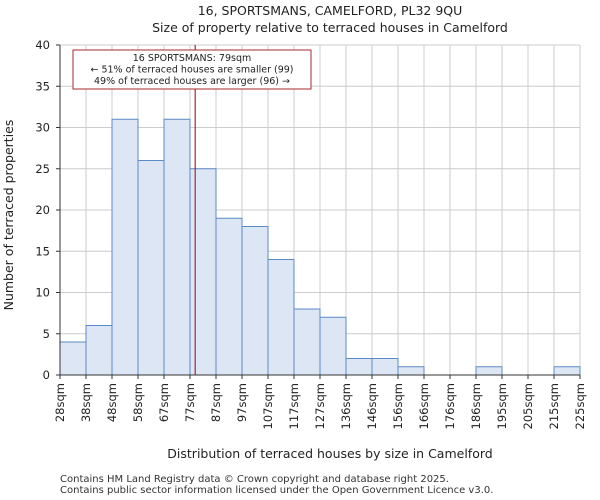 Image resolution: width=600 pixels, height=500 pixels. Describe the element at coordinates (330, 10) in the screenshot. I see `chart-title: 16, SPORTSMANS, CAMELFORD, PL32 9QU` at that location.